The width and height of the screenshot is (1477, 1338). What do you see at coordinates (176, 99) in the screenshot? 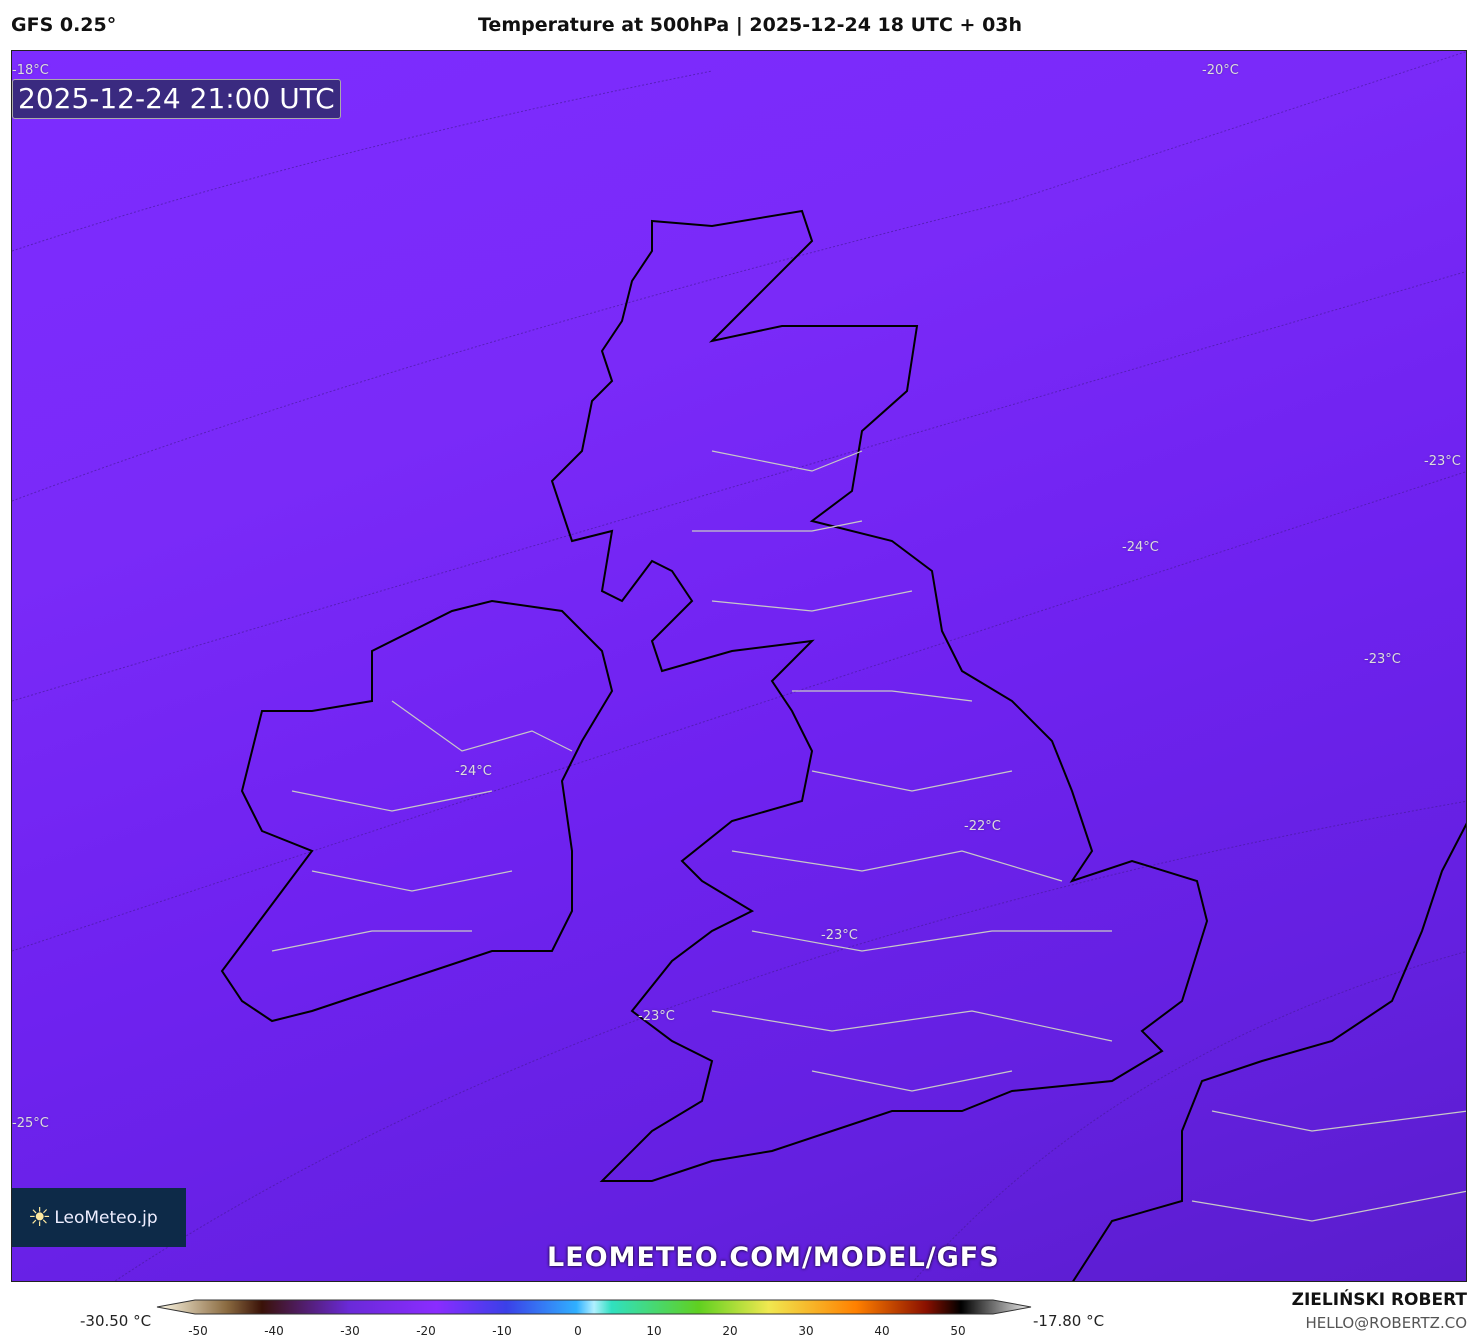
I see `valid-time-label: 2025-12-24 21:00 UTC` at bounding box center [176, 99].